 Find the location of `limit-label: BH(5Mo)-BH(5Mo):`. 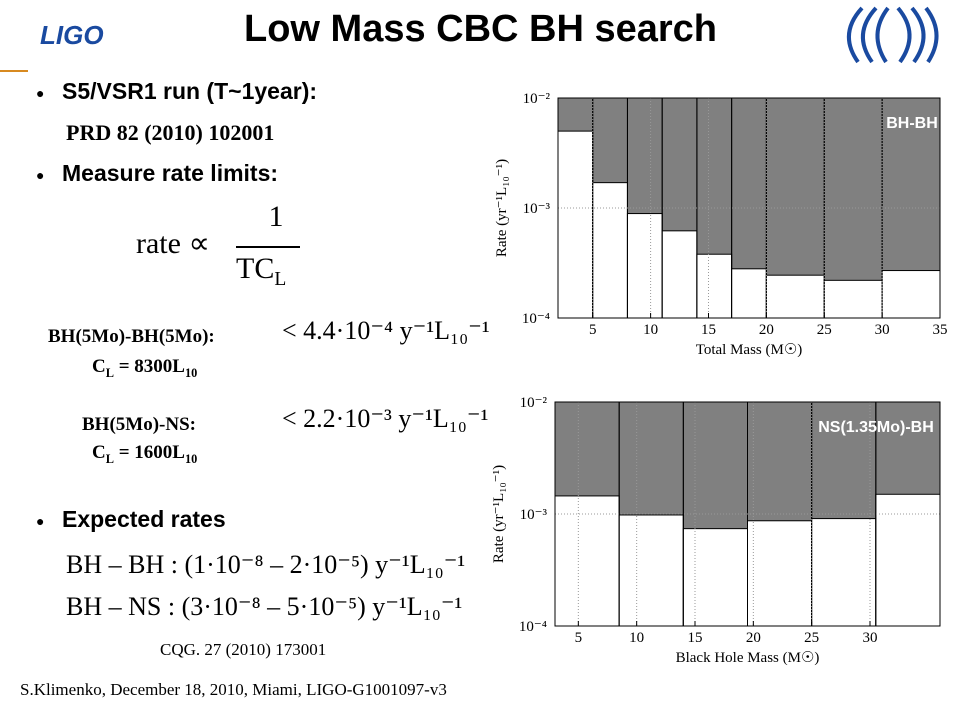

limit-label: BH(5Mo)-BH(5Mo): is located at coordinates (131, 336).